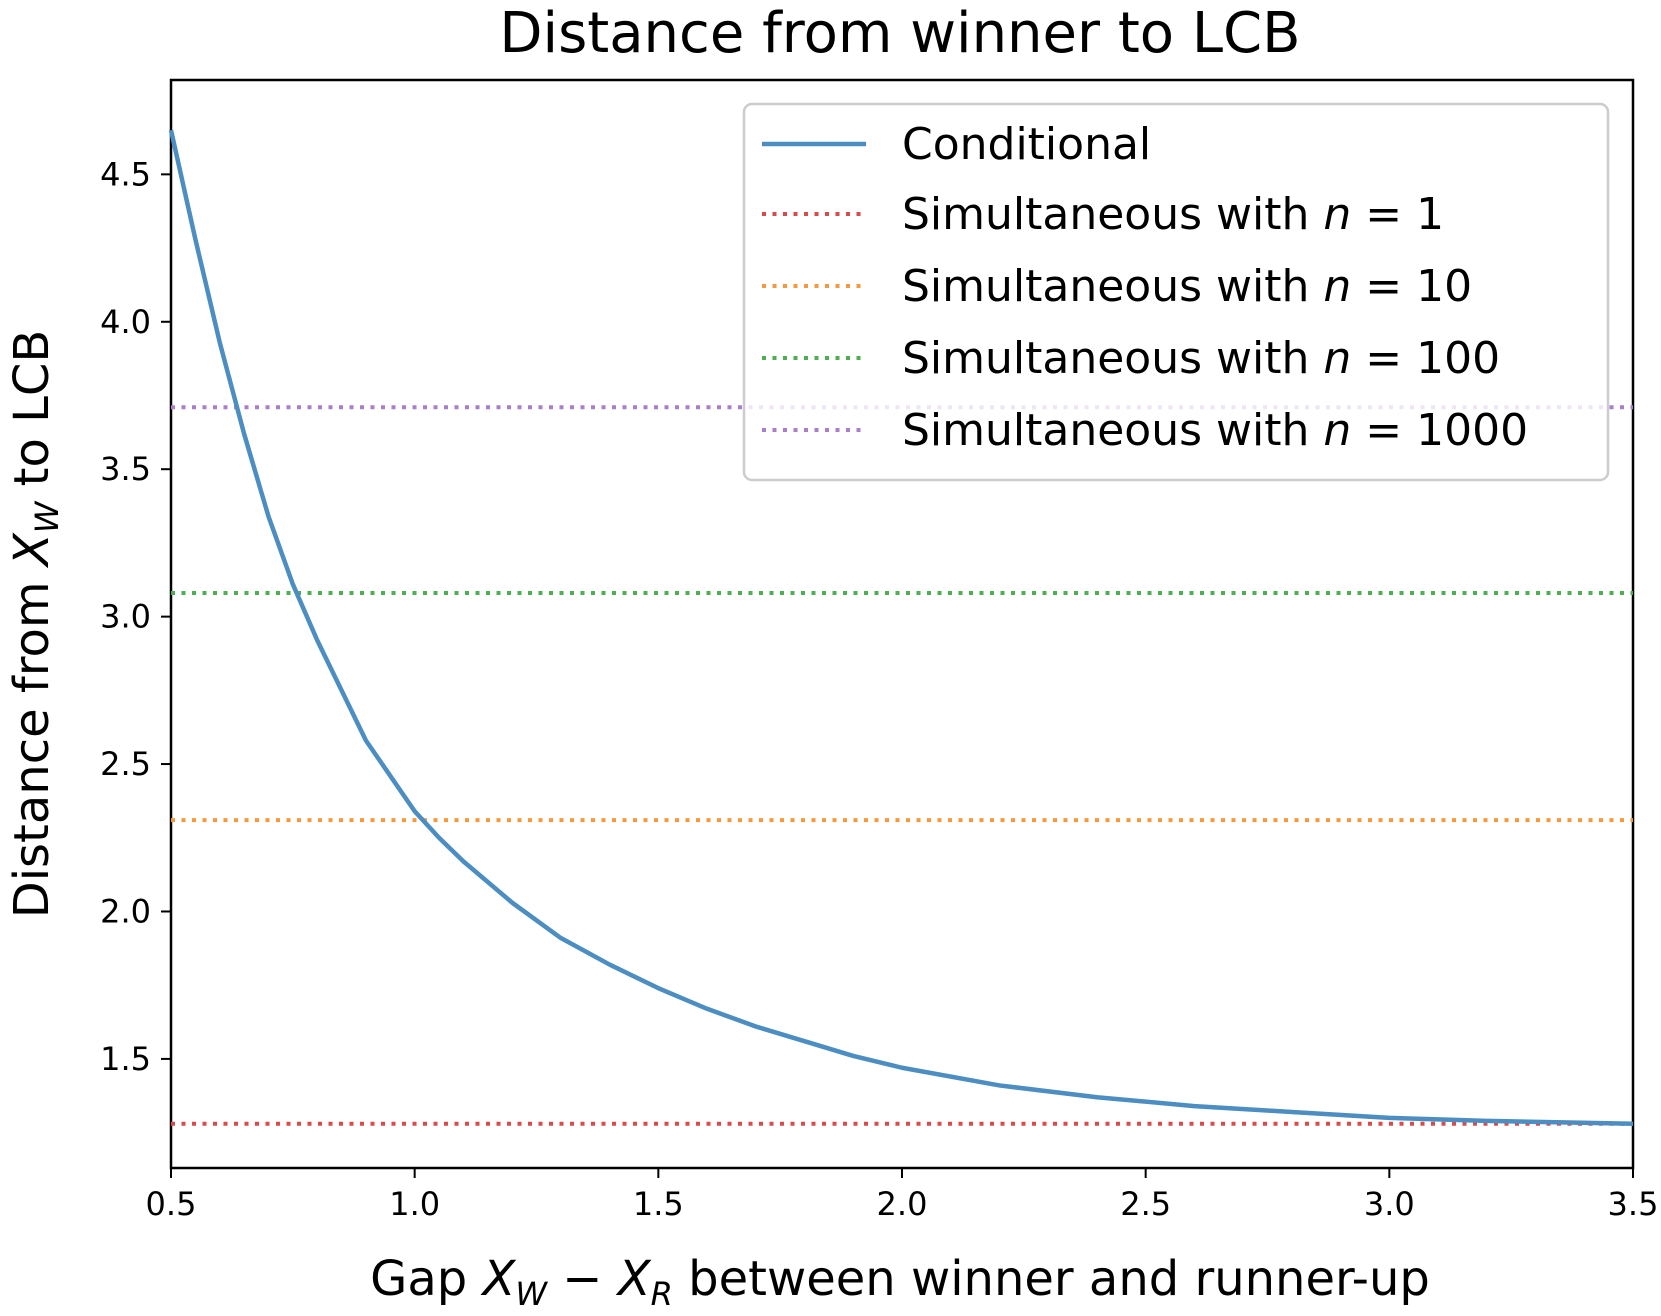 The width and height of the screenshot is (1661, 1316). I want to click on x-tick-label: 3.5, so click(1633, 1204).